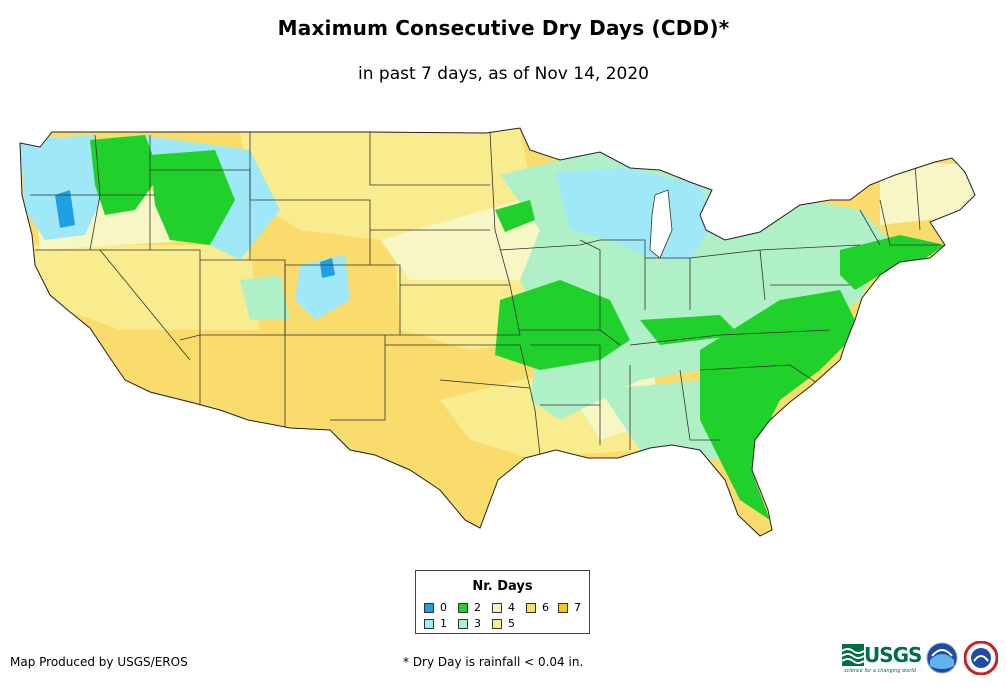 Image resolution: width=1007 pixels, height=691 pixels. I want to click on region-1-day-great-lakes, so click(633, 214).